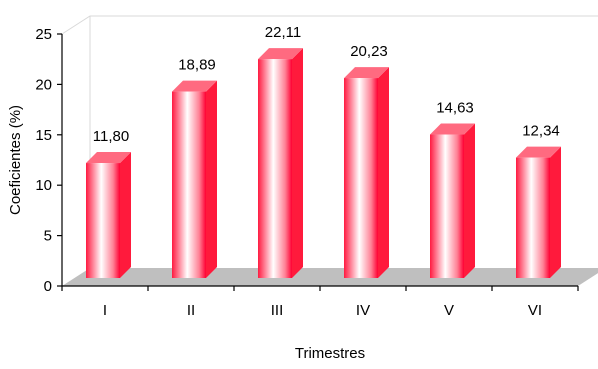 This screenshot has width=598, height=369. What do you see at coordinates (449, 310) in the screenshot?
I see `x-tick-label: V` at bounding box center [449, 310].